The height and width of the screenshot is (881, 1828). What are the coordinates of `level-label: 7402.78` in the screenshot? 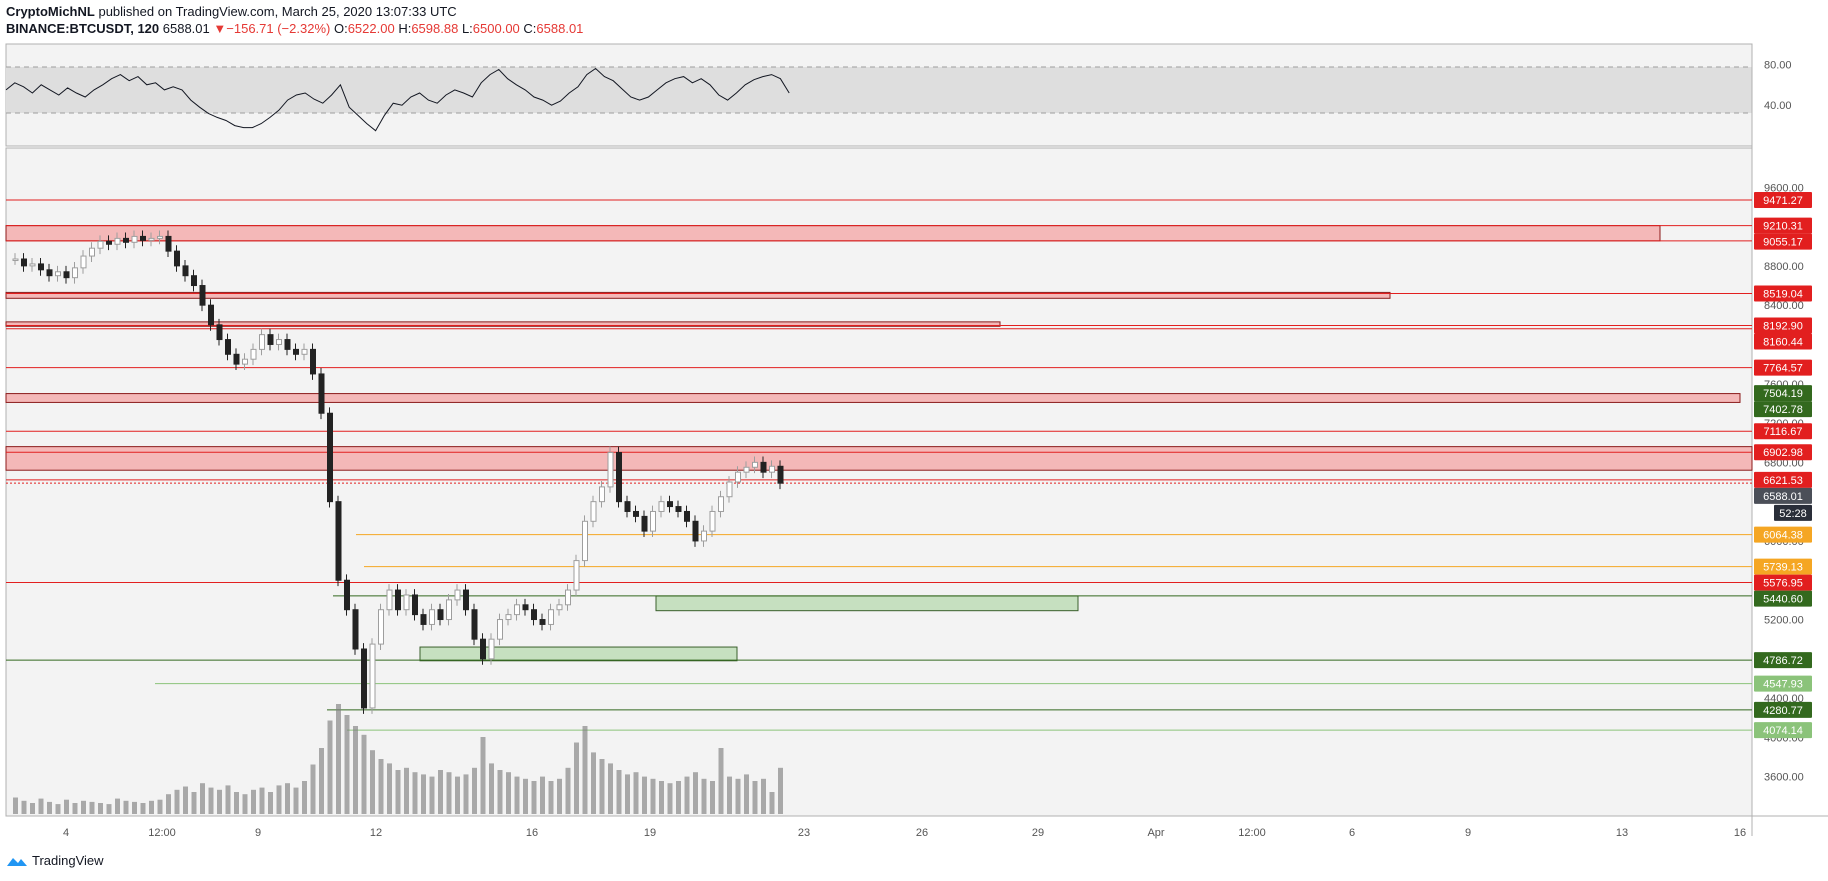 It's located at (1783, 410).